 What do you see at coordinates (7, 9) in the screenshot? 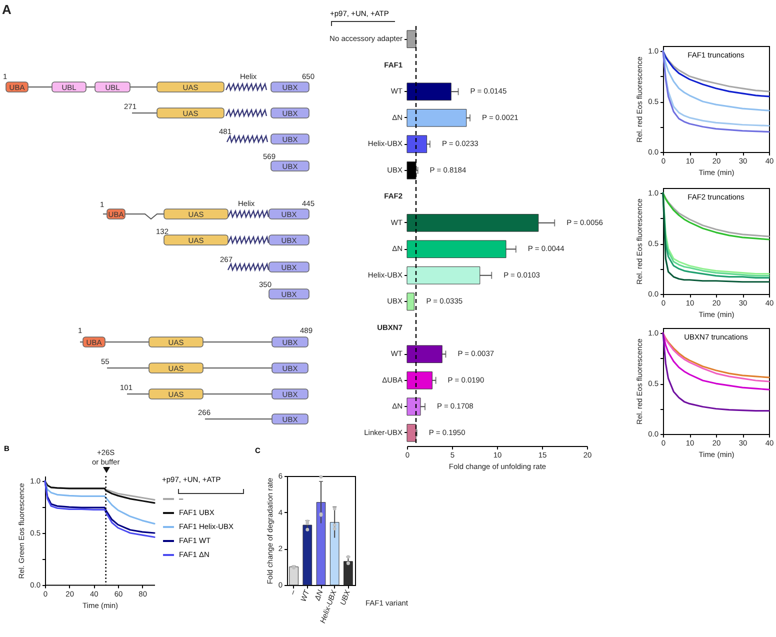
I see `text: A` at bounding box center [7, 9].